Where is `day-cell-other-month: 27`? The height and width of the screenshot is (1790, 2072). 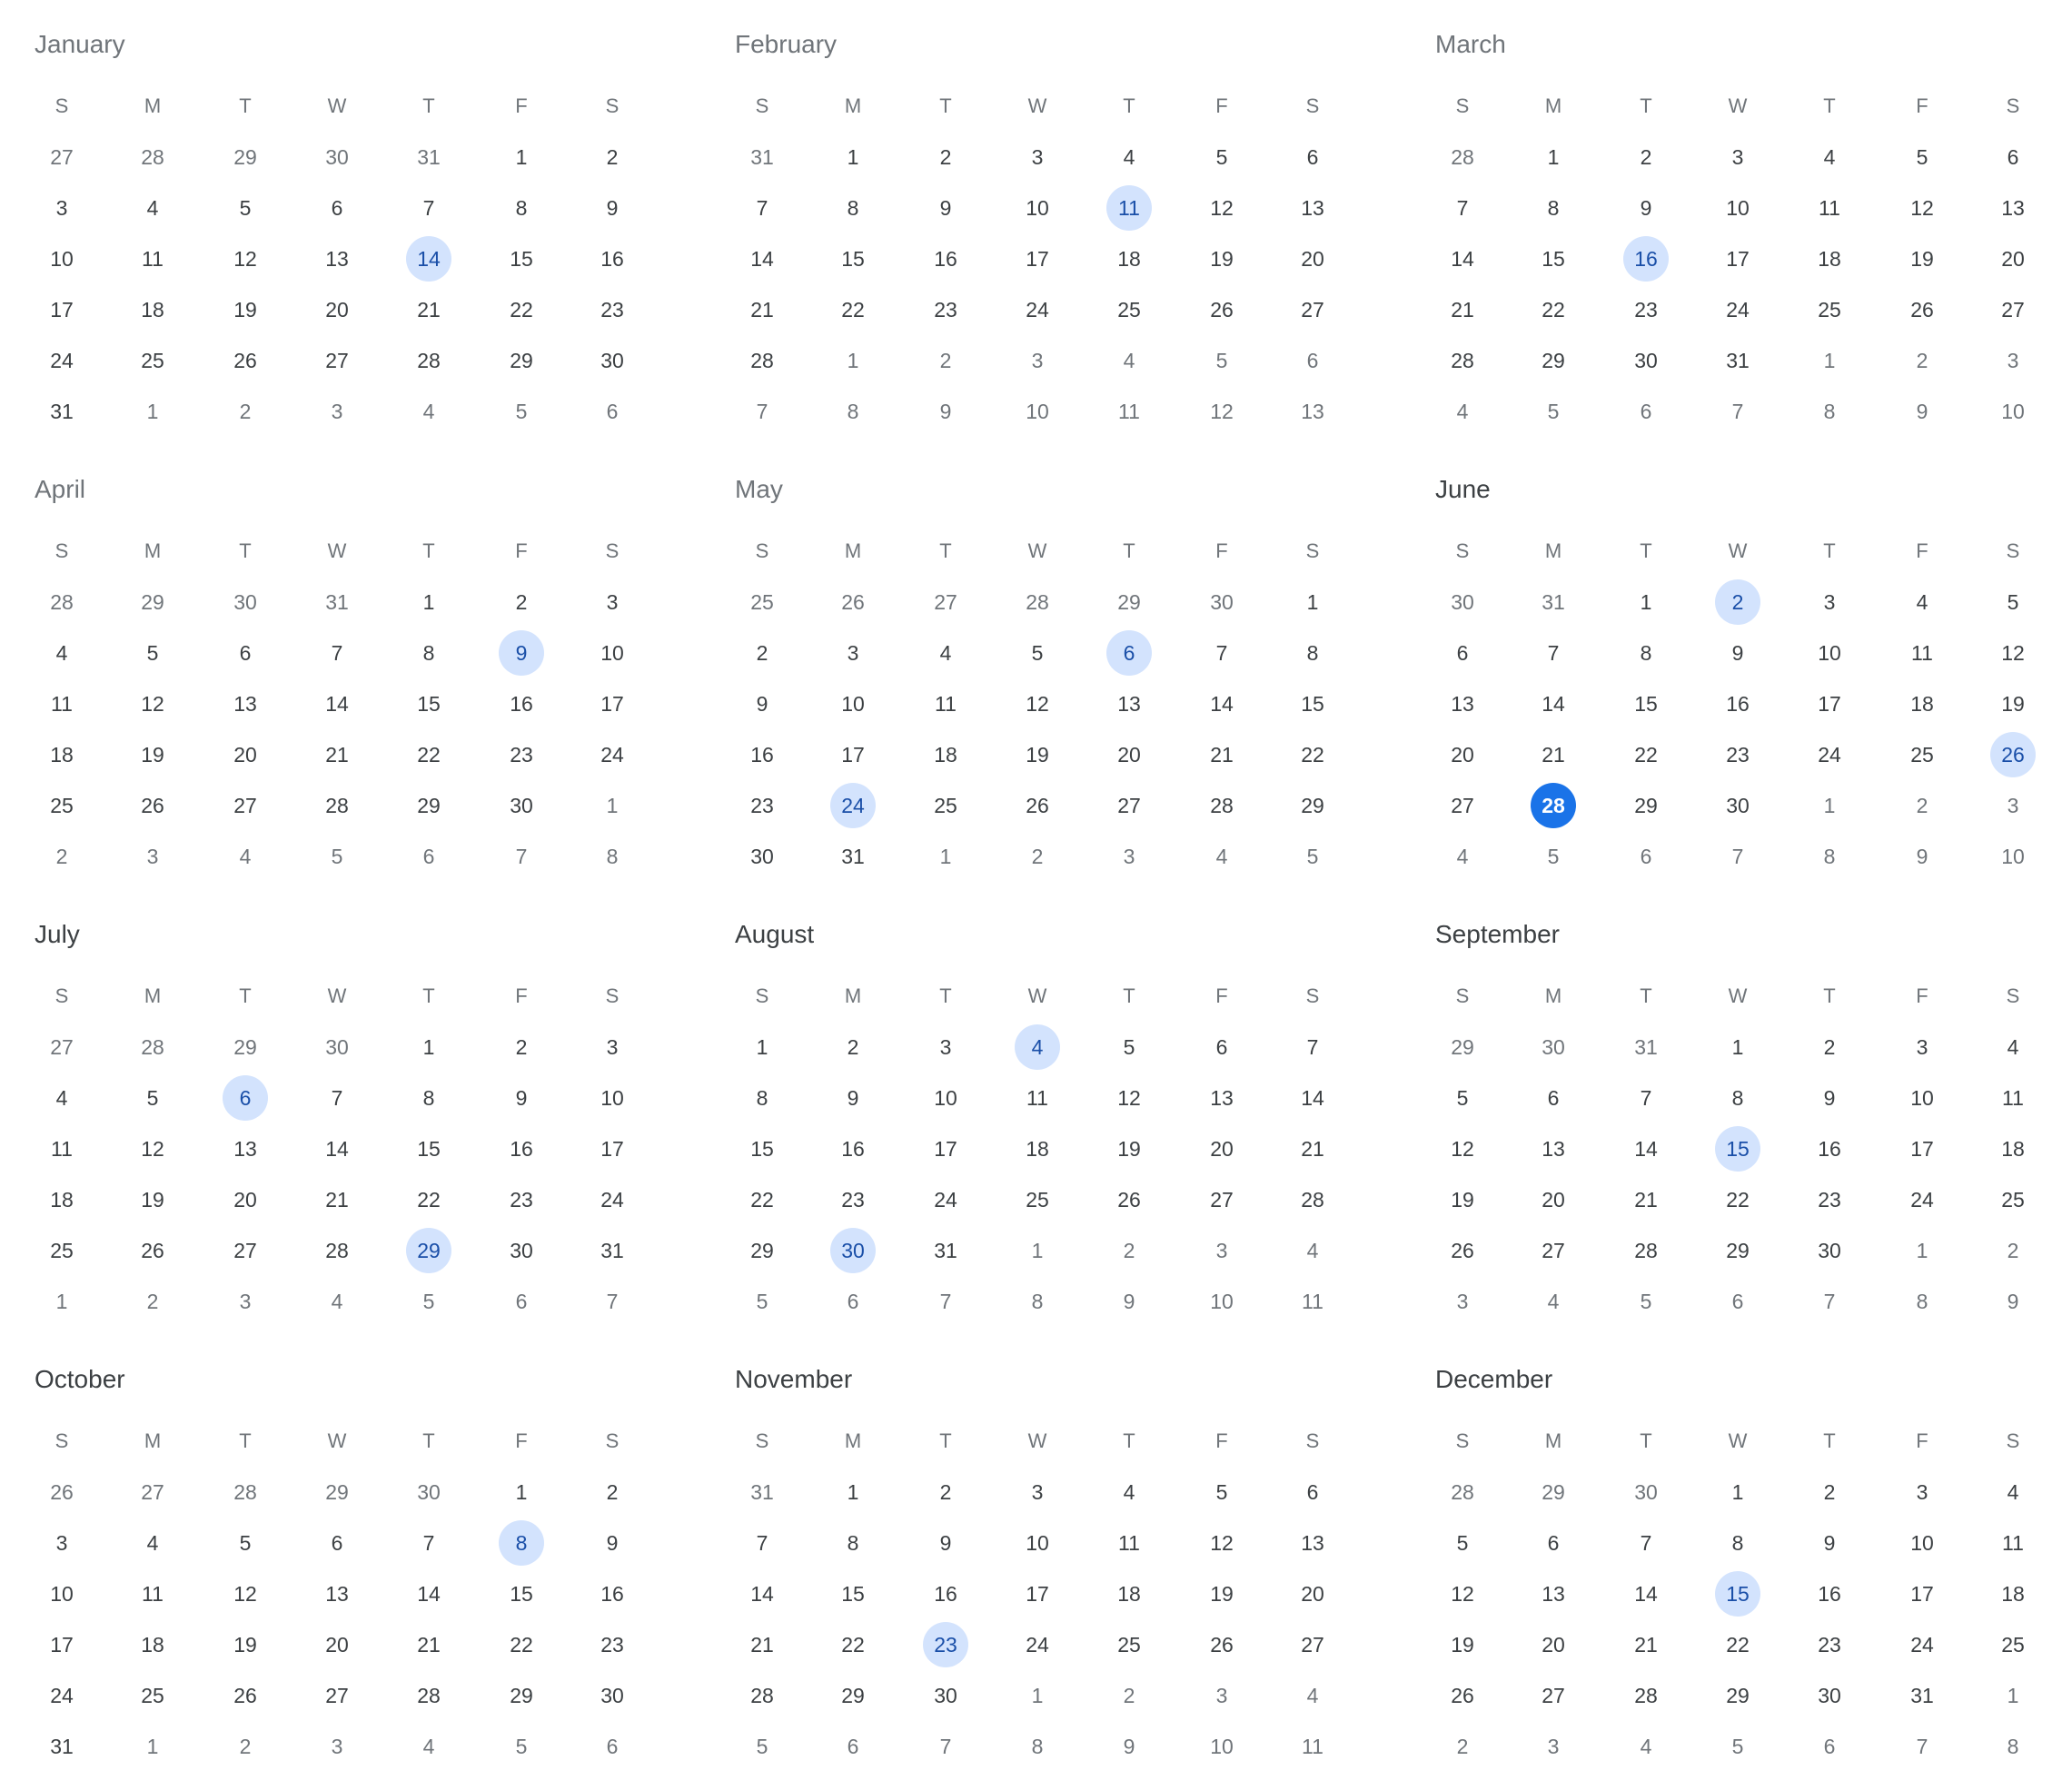 day-cell-other-month: 27 is located at coordinates (152, 1491).